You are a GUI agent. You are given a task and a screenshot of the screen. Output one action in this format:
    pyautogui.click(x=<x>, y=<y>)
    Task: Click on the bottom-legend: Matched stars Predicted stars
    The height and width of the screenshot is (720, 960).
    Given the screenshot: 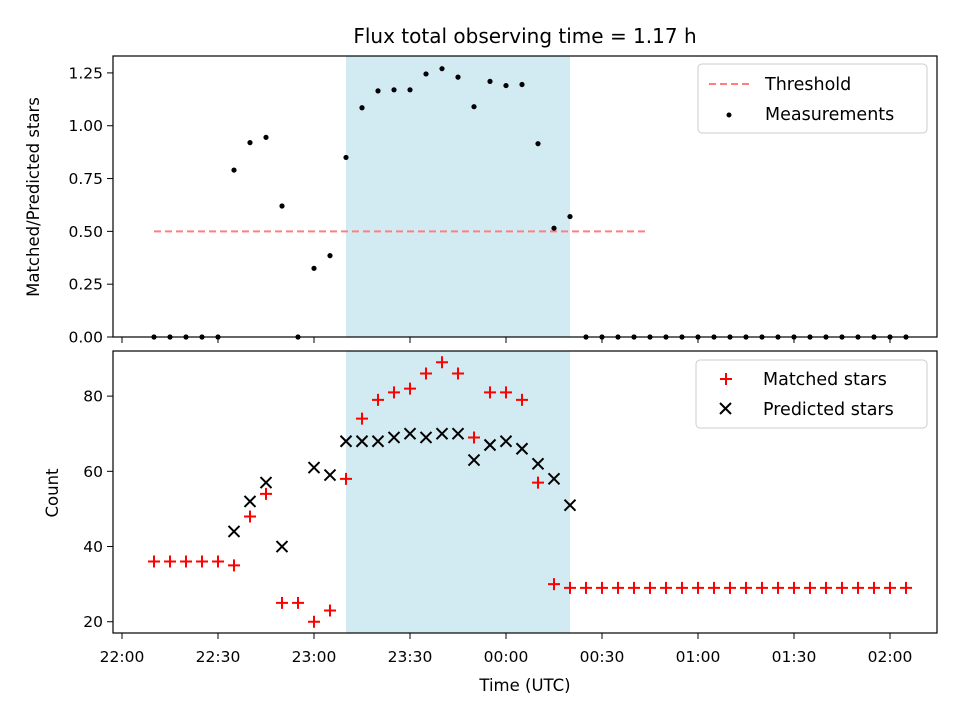 What is the action you would take?
    pyautogui.click(x=811, y=394)
    